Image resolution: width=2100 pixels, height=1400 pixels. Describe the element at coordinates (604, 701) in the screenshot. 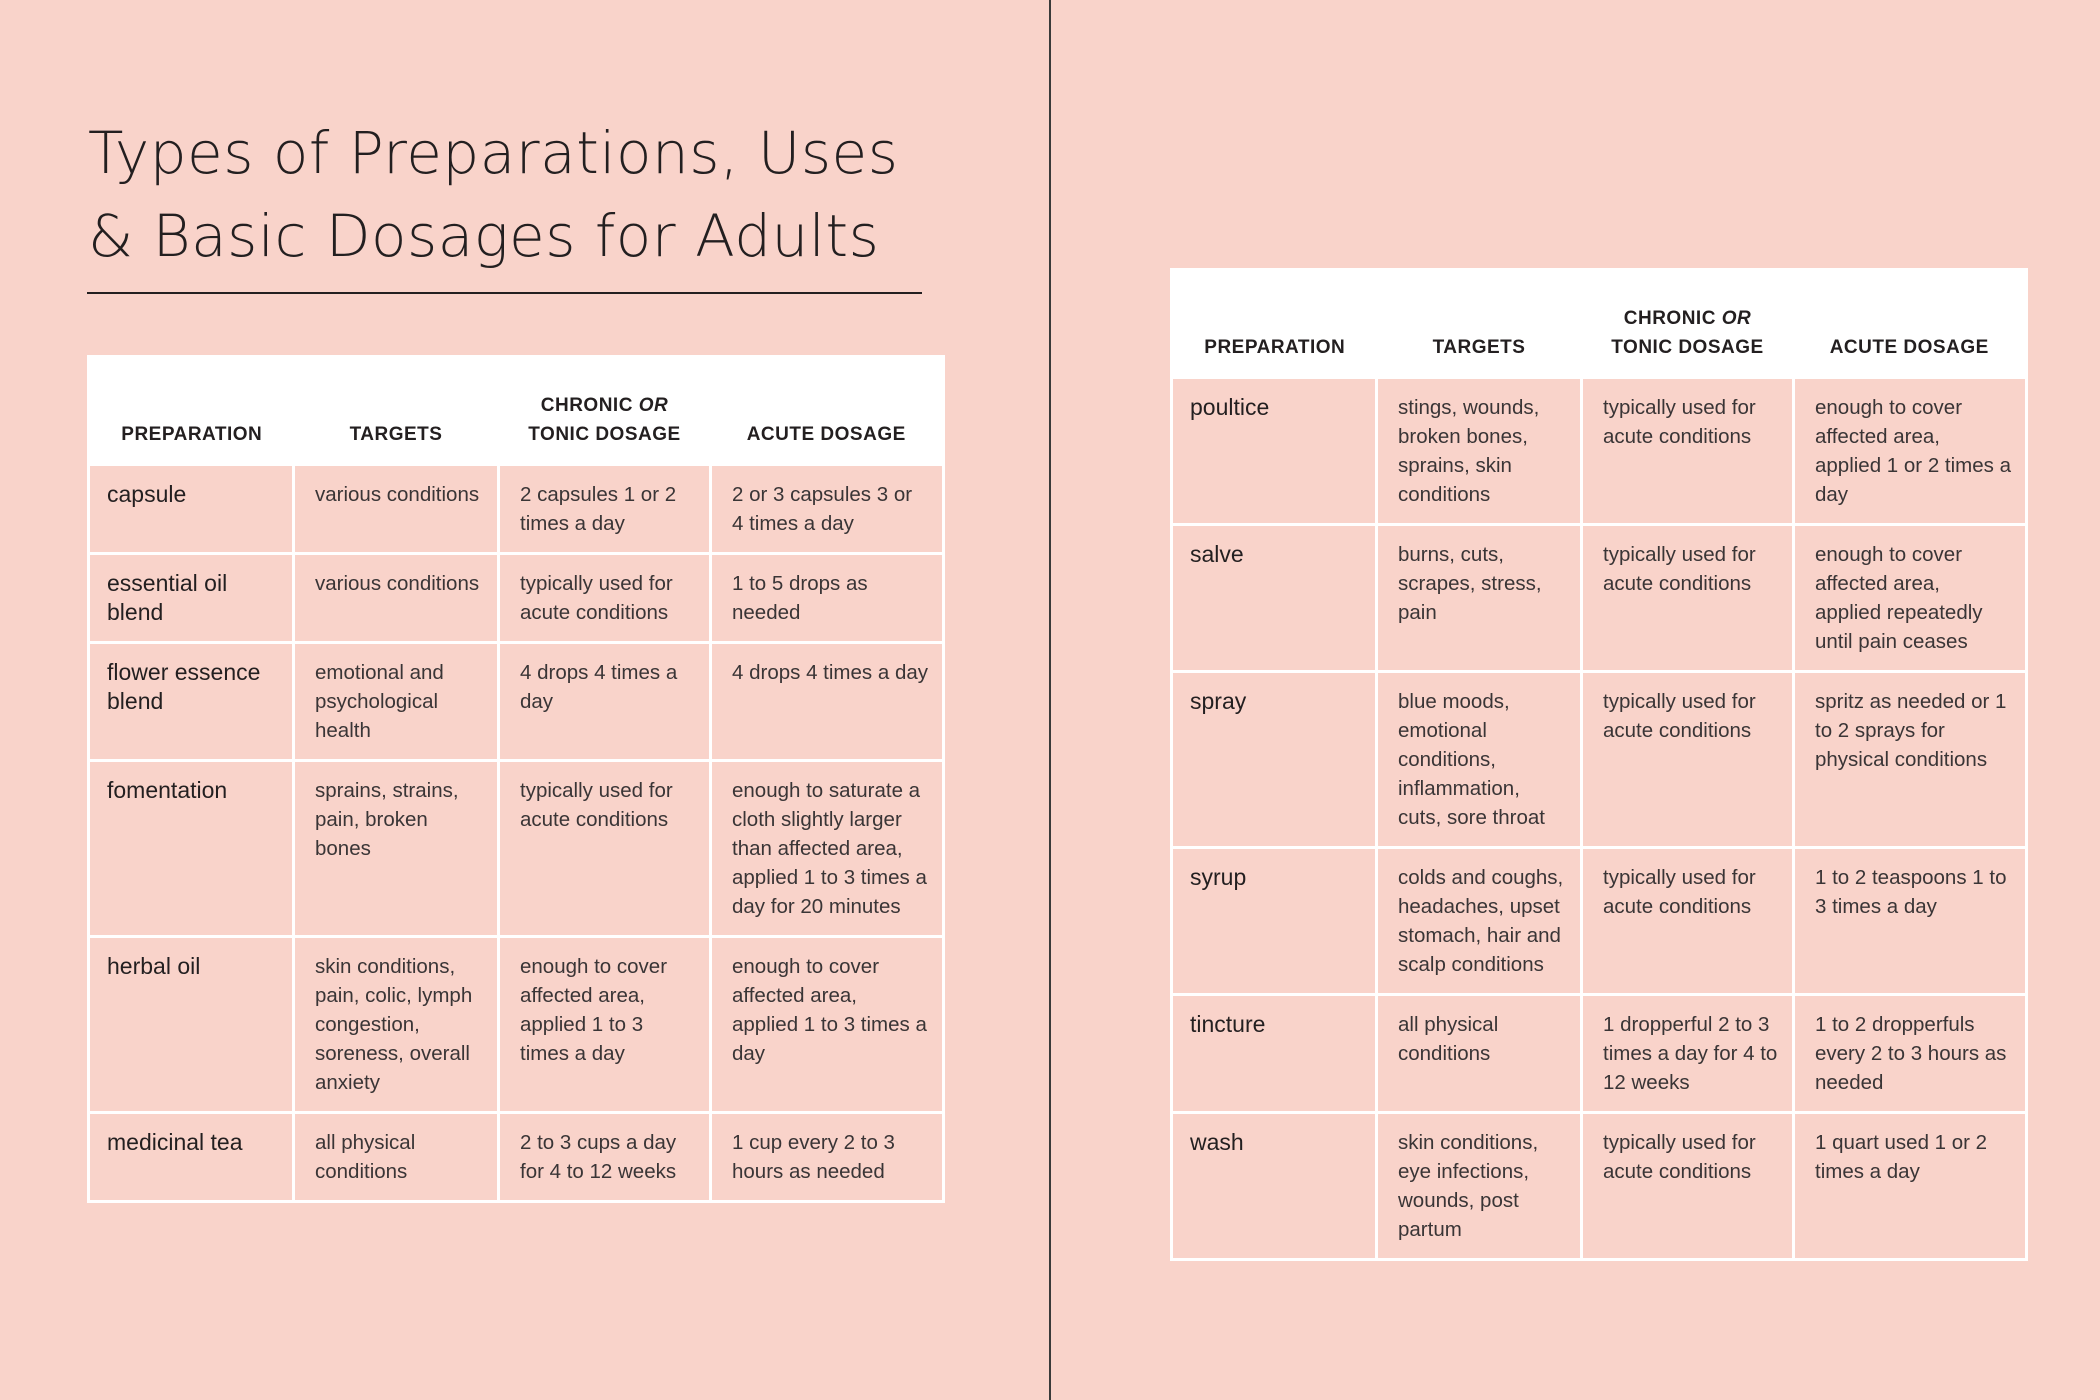

I see `cell-chronic-dosage: 4 drops 4 times a day` at that location.